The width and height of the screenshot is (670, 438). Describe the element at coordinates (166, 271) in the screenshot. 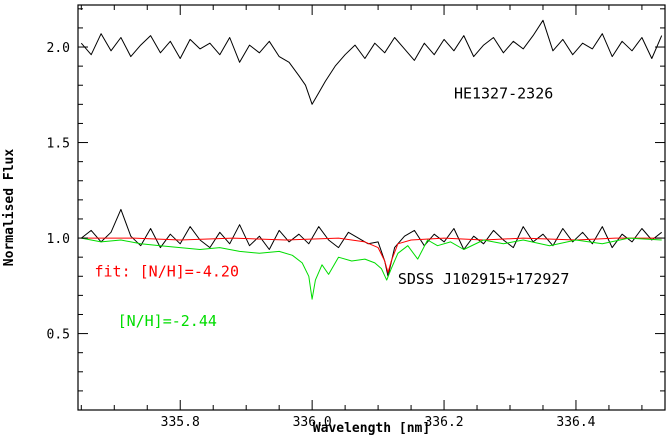

I see `annotation-label: fit: [N/H]=-4.20` at that location.